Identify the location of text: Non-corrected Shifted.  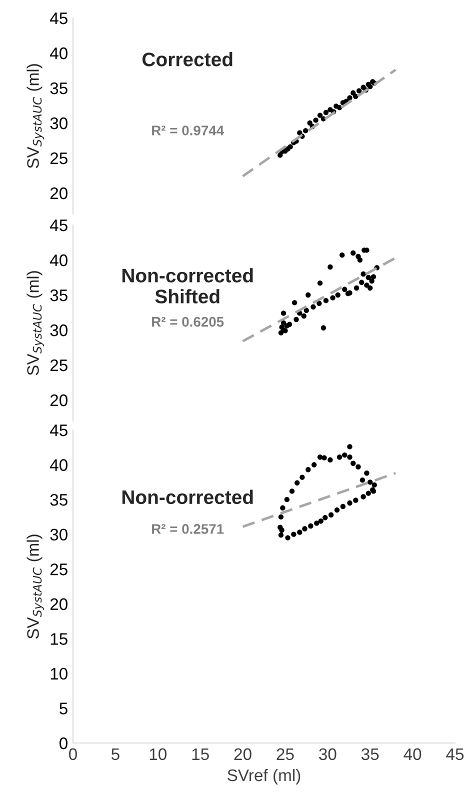
(187, 286).